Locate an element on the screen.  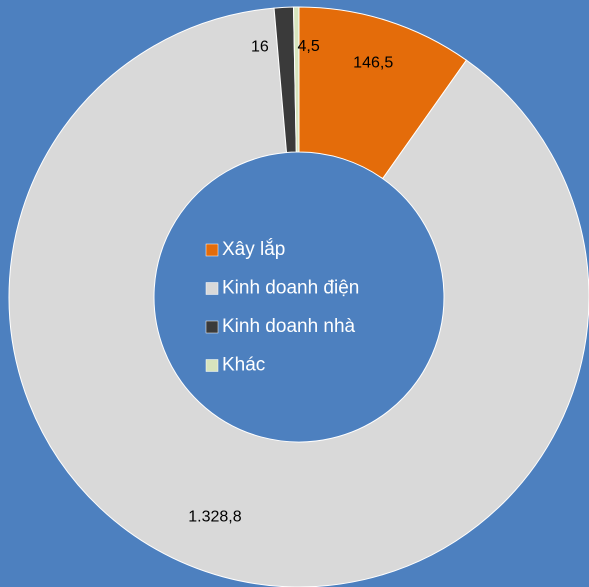
data-label: 4,5 is located at coordinates (309, 46).